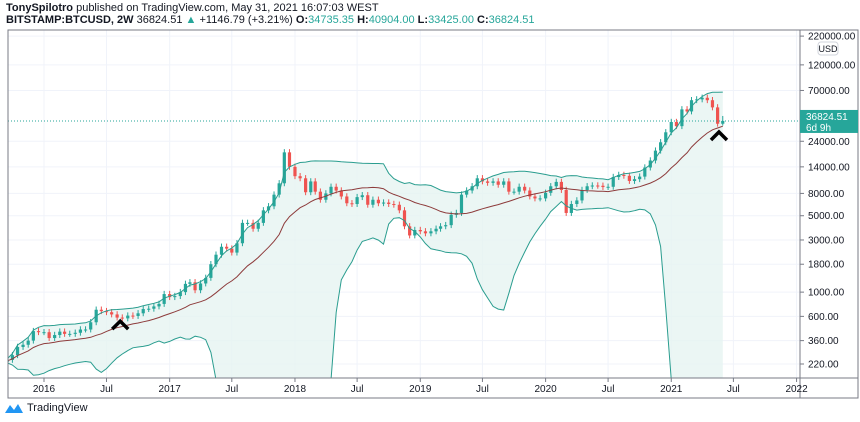 This screenshot has width=860, height=422. What do you see at coordinates (14, 408) in the screenshot?
I see `tradingview-logo-icon` at bounding box center [14, 408].